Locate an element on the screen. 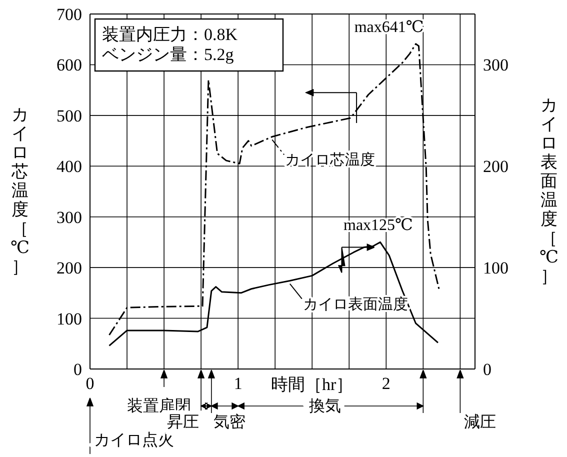 The width and height of the screenshot is (567, 457). x-tick-label: 2 is located at coordinates (386, 384).